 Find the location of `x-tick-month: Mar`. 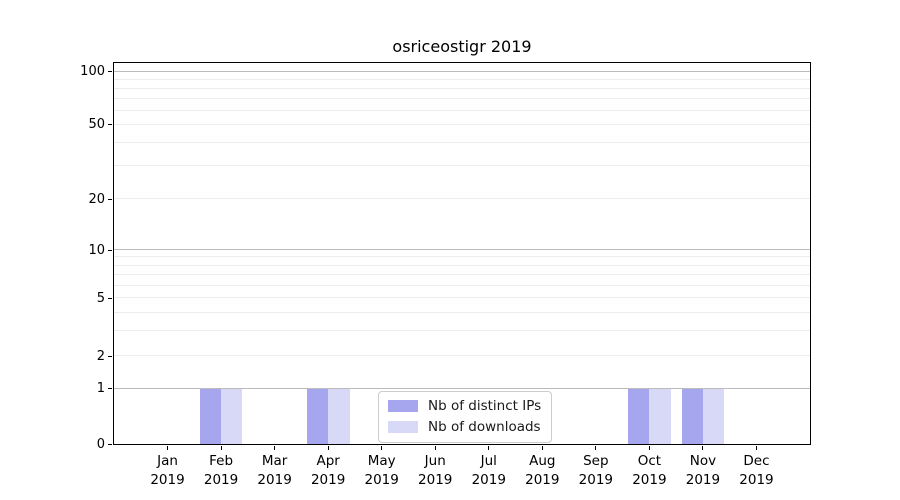

x-tick-month: Mar is located at coordinates (274, 461).